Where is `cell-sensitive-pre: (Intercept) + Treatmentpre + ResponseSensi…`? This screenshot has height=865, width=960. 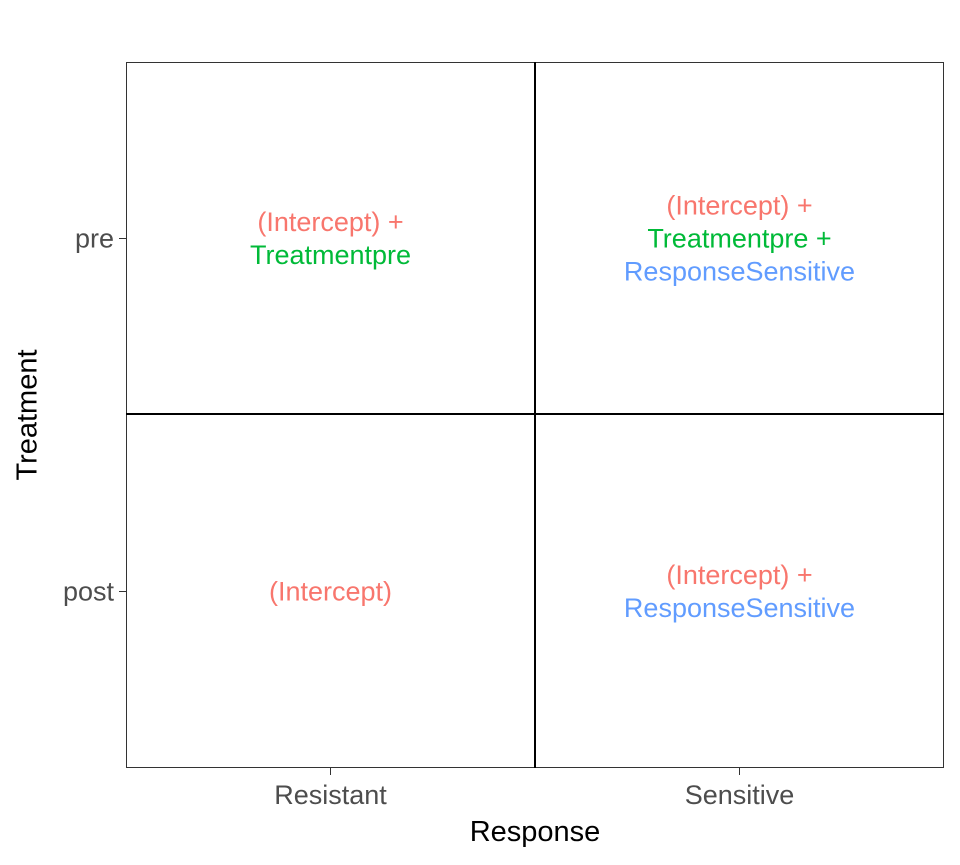
cell-sensitive-pre: (Intercept) + Treatmentpre + ResponseSensi… is located at coordinates (739, 238).